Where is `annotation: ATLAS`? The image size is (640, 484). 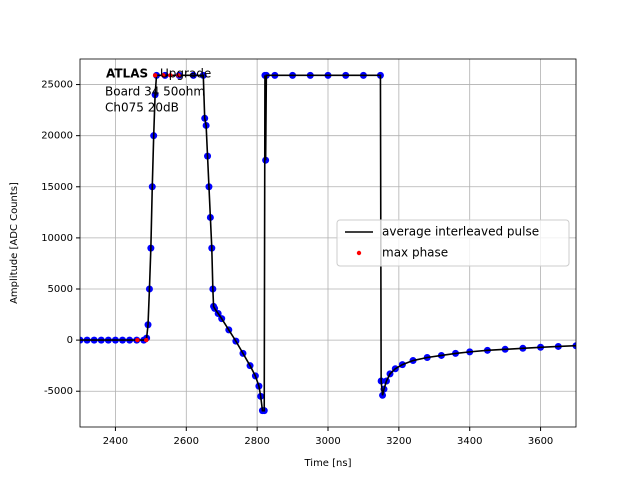
annotation: ATLAS is located at coordinates (127, 74).